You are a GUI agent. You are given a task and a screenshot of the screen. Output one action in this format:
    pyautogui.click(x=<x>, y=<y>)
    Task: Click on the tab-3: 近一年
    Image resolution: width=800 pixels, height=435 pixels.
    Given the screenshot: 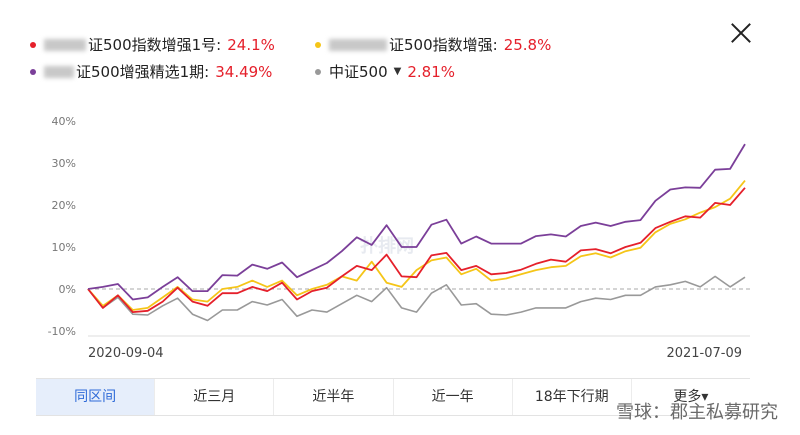 What is the action you would take?
    pyautogui.click(x=453, y=397)
    